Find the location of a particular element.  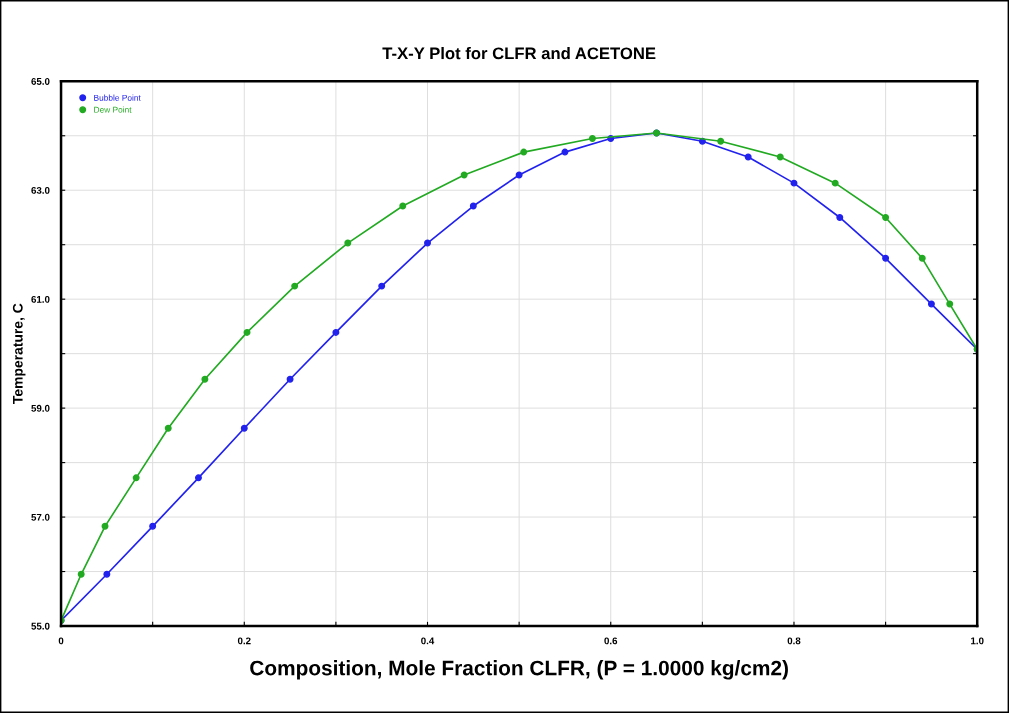

x-tick-label: 1.0 is located at coordinates (977, 641).